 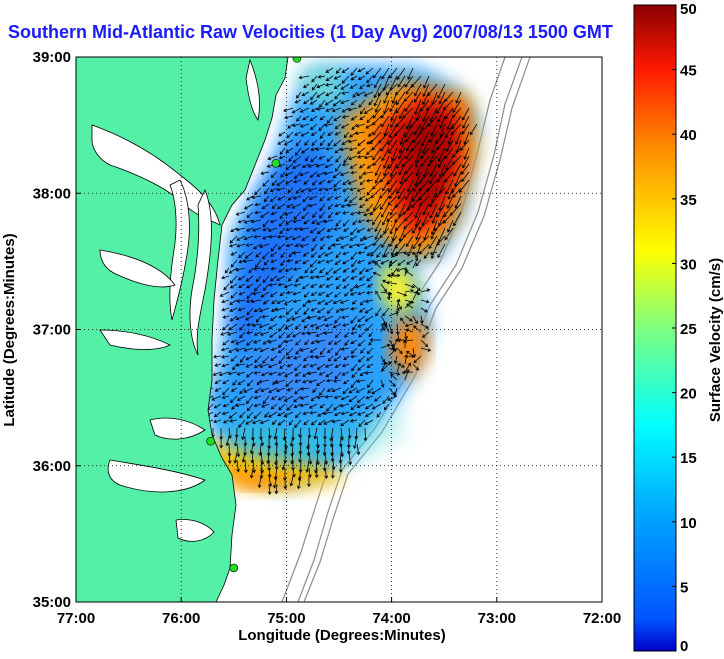 I want to click on colorbar-tick-label: 50, so click(x=688, y=9).